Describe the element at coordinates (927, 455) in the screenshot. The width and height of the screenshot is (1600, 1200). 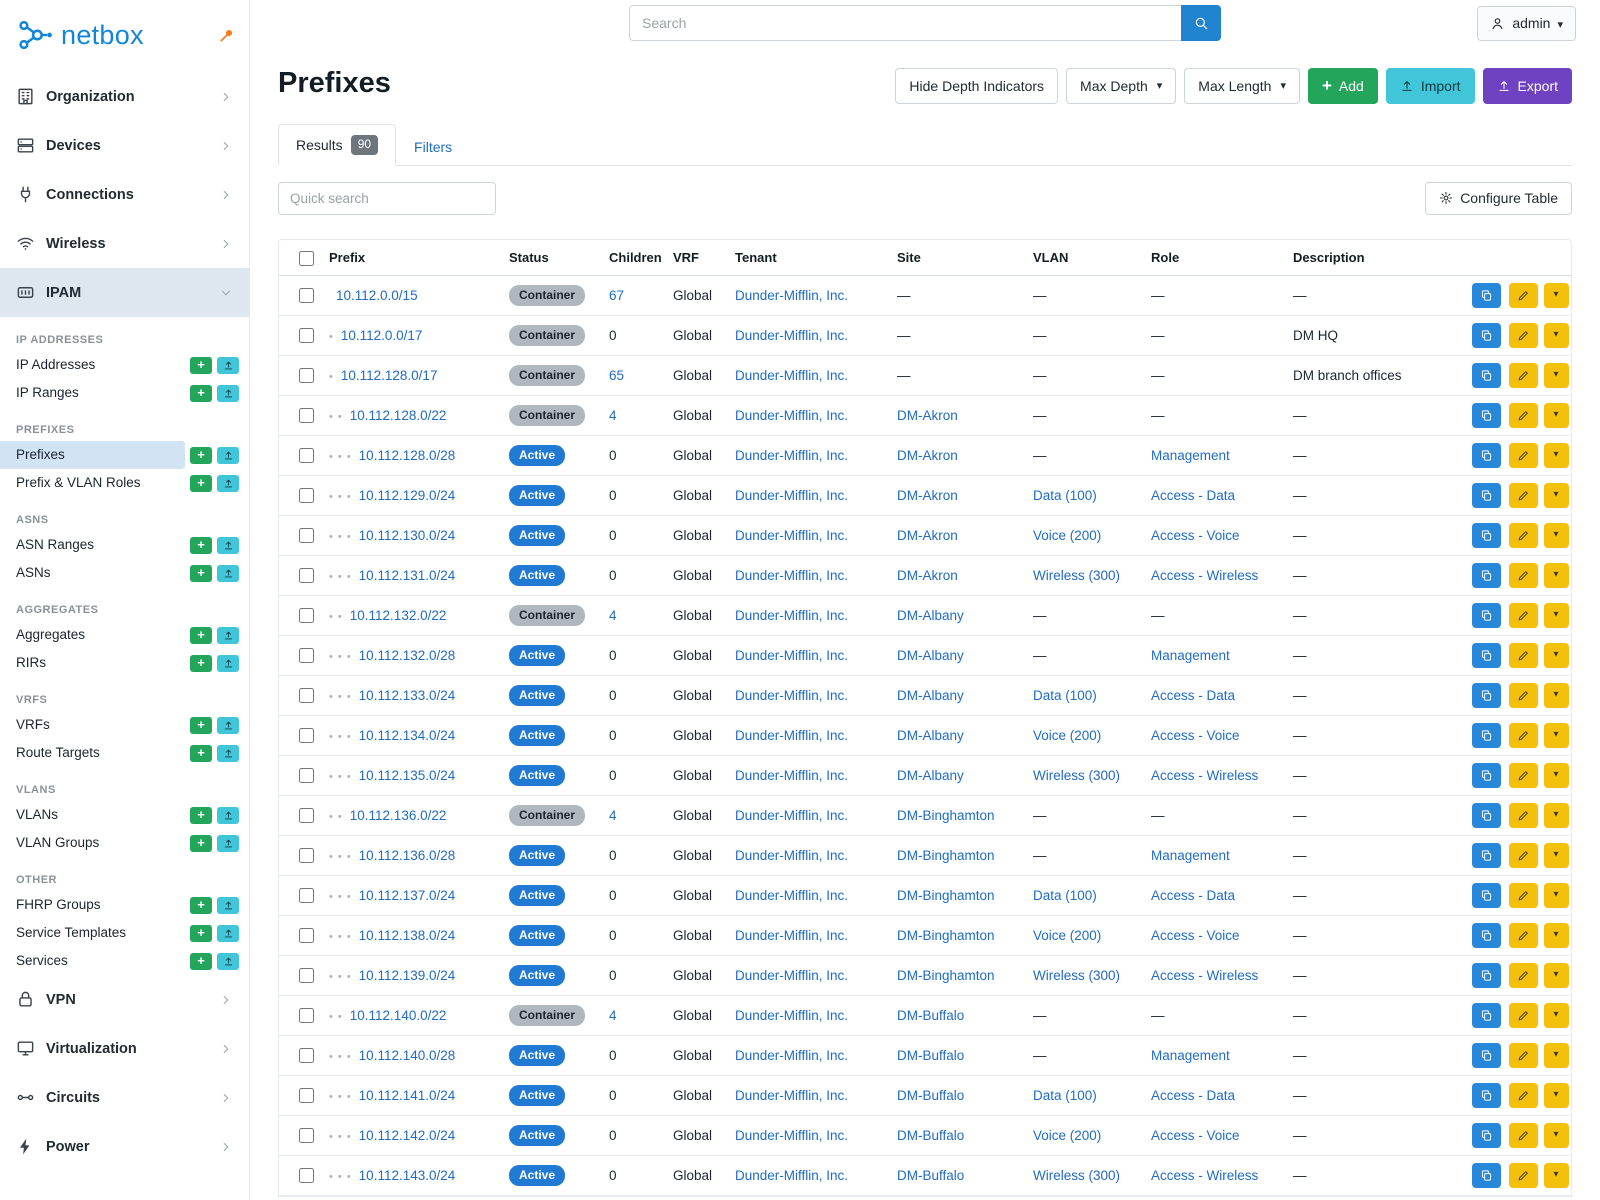
I see `site-link: DM-Akron` at that location.